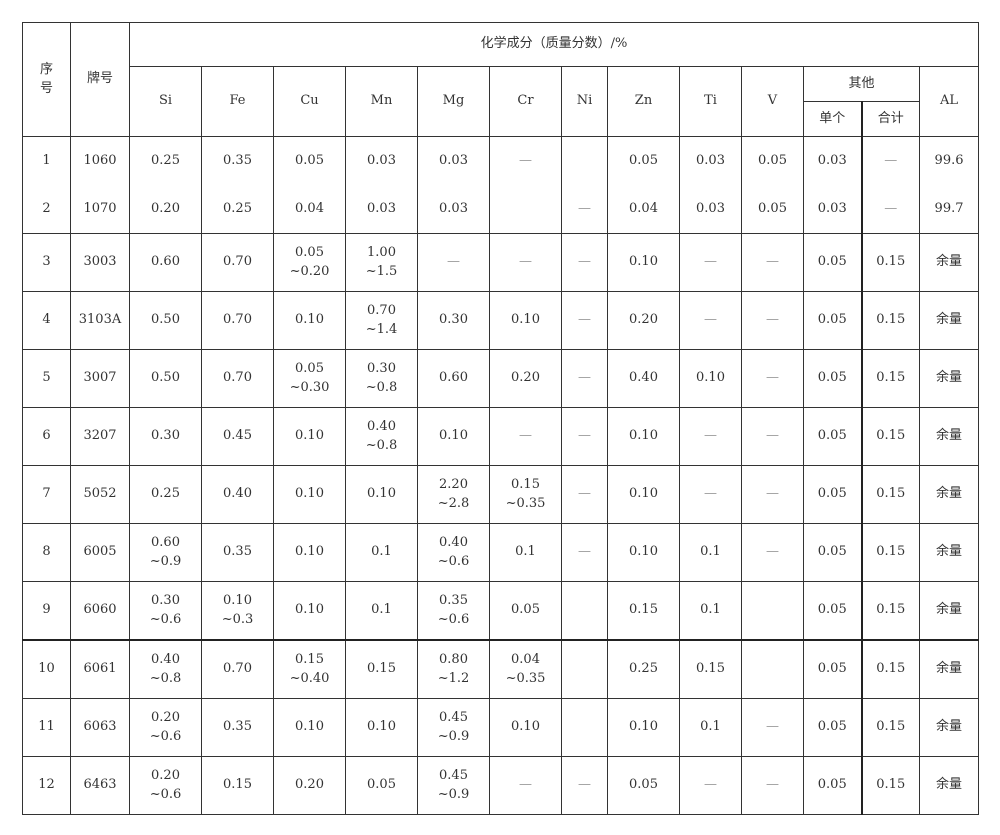 Image resolution: width=1000 pixels, height=835 pixels. What do you see at coordinates (949, 209) in the screenshot?
I see `value-cell: 99.7` at bounding box center [949, 209].